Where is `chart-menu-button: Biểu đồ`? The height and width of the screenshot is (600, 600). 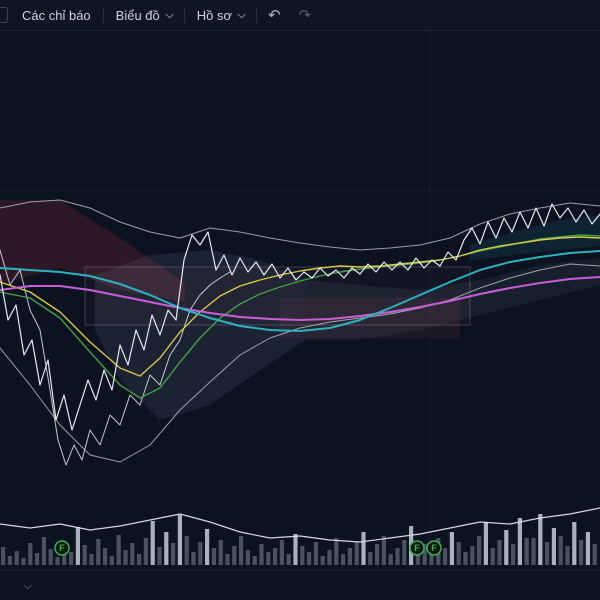
chart-menu-button: Biểu đồ is located at coordinates (144, 15).